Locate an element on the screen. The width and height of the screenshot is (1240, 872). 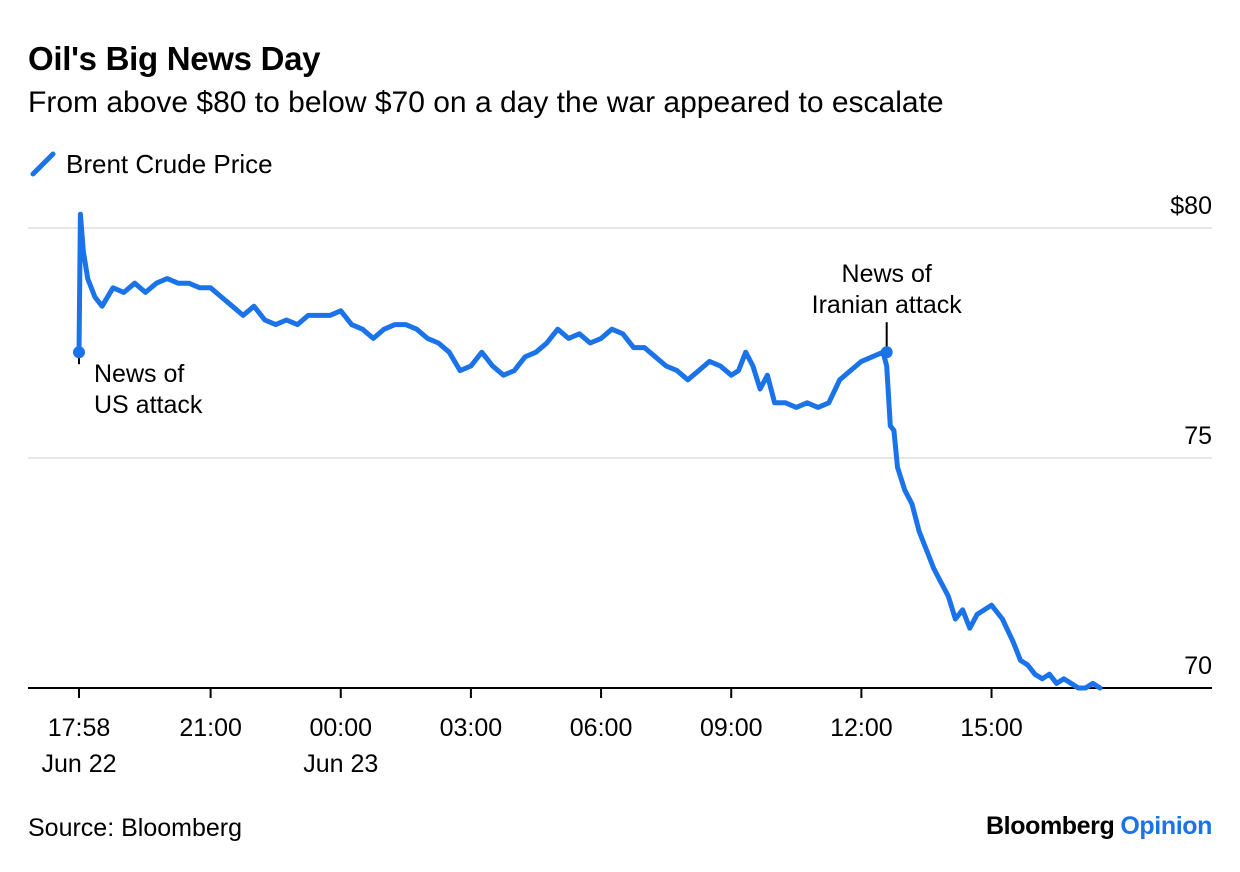
y-tick-label: 75 is located at coordinates (1198, 436).